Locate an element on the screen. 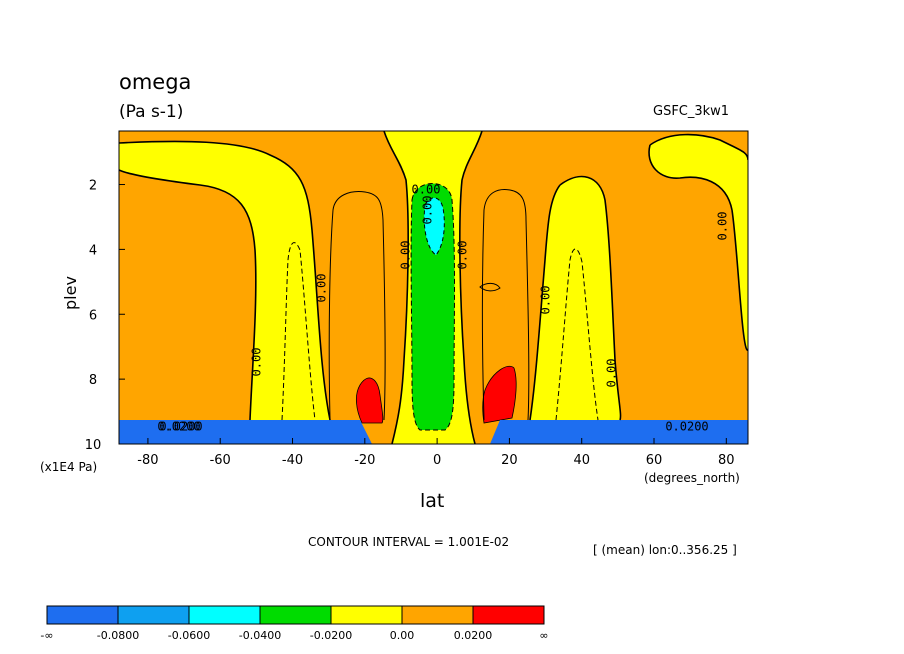  region-right-band is located at coordinates (575, 298).